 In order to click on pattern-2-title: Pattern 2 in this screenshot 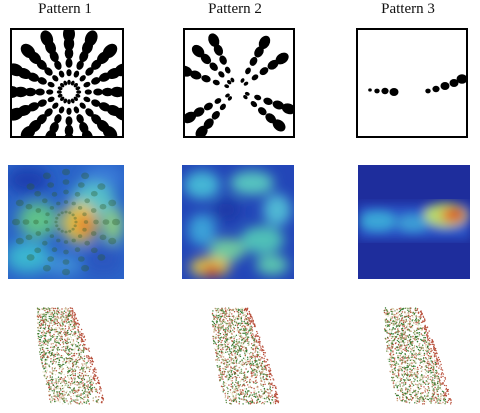, I will do `click(235, 9)`.